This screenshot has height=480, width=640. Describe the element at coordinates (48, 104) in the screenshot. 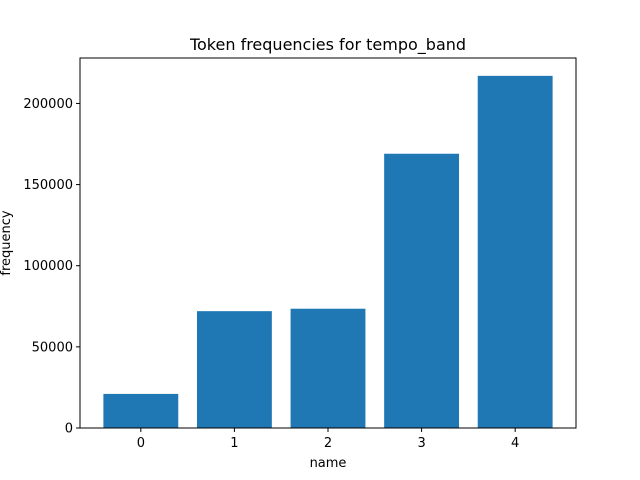

I see `y-tick-label: 200000` at that location.